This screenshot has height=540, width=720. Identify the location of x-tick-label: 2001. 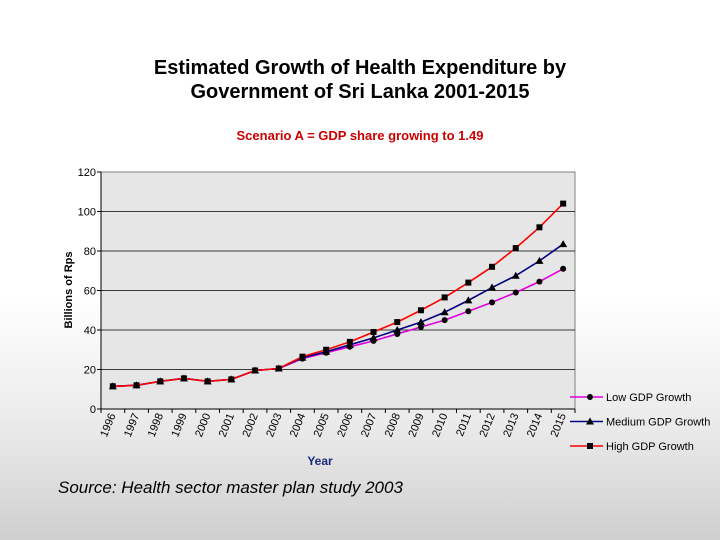
(227, 425).